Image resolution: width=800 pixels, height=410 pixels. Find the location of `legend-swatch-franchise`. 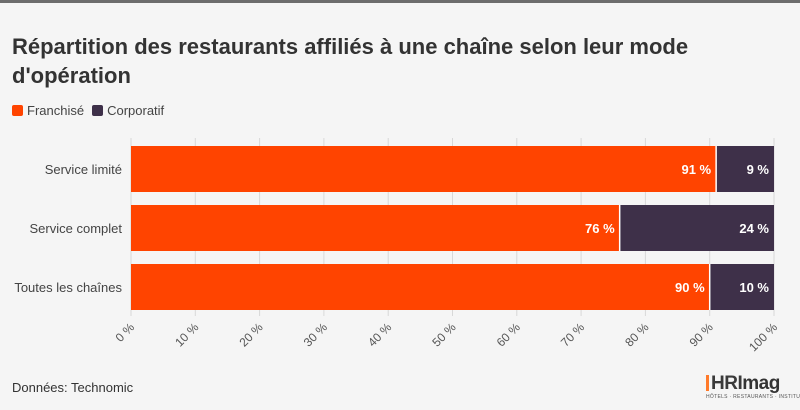

legend-swatch-franchise is located at coordinates (17, 110).